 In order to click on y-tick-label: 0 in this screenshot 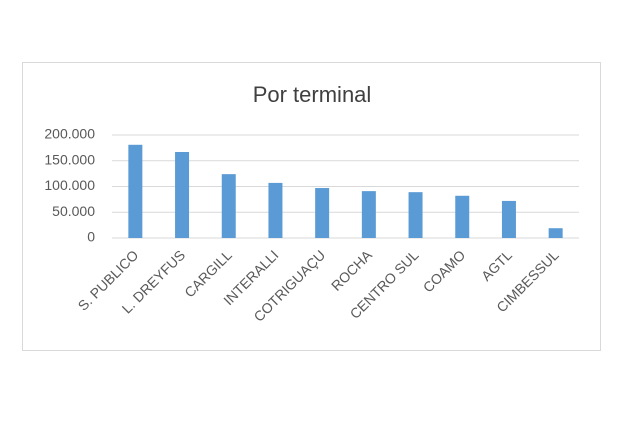, I will do `click(91, 237)`.